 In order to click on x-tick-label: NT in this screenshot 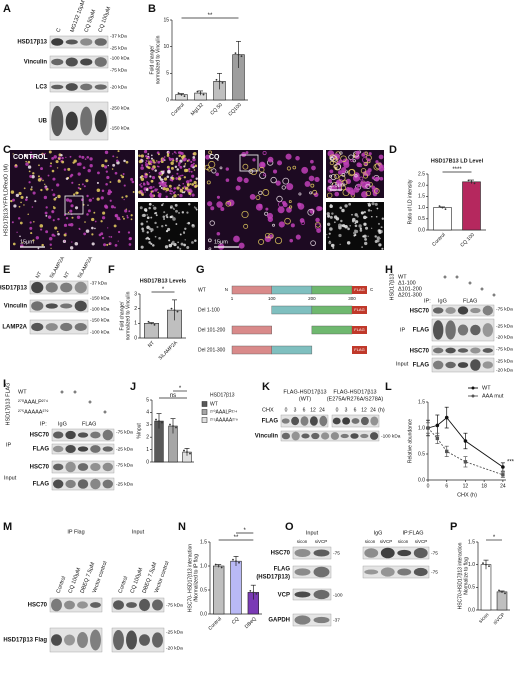, I will do `click(151, 344)`.